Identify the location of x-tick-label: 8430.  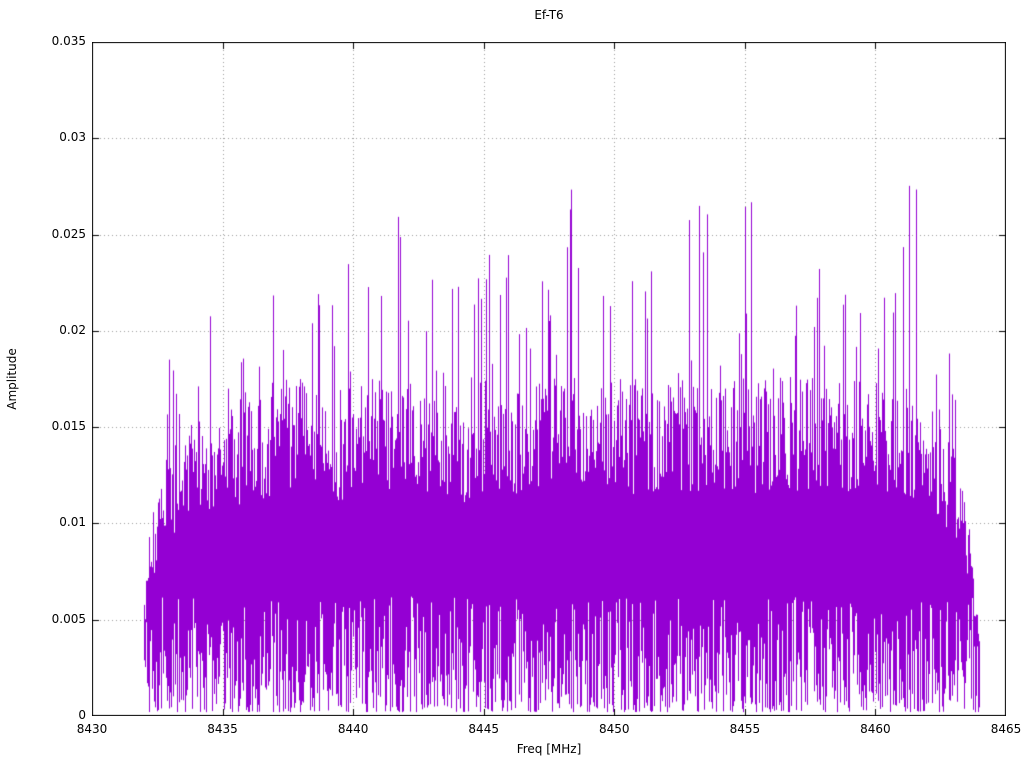
(92, 729).